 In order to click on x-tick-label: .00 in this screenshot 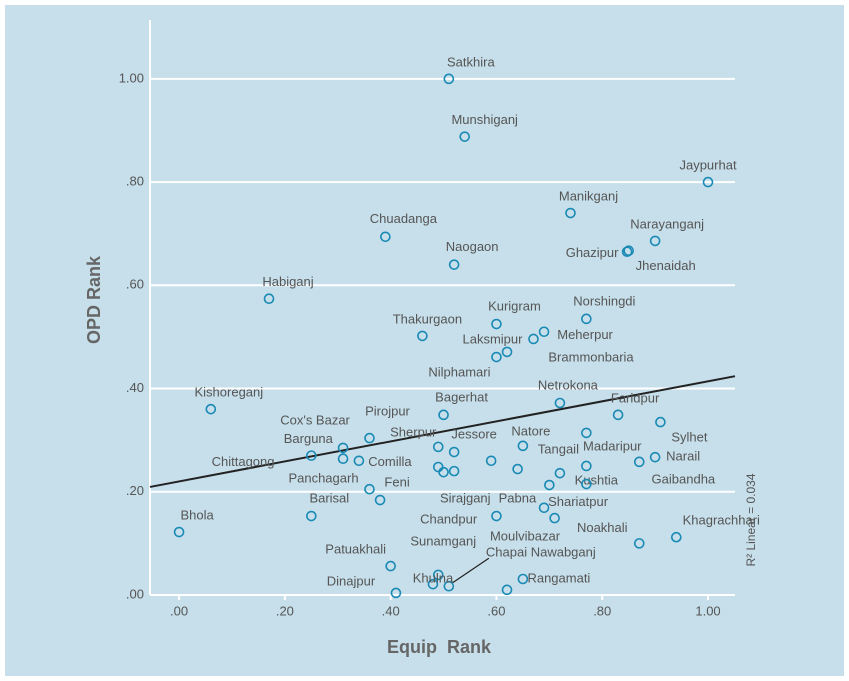, I will do `click(179, 610)`.